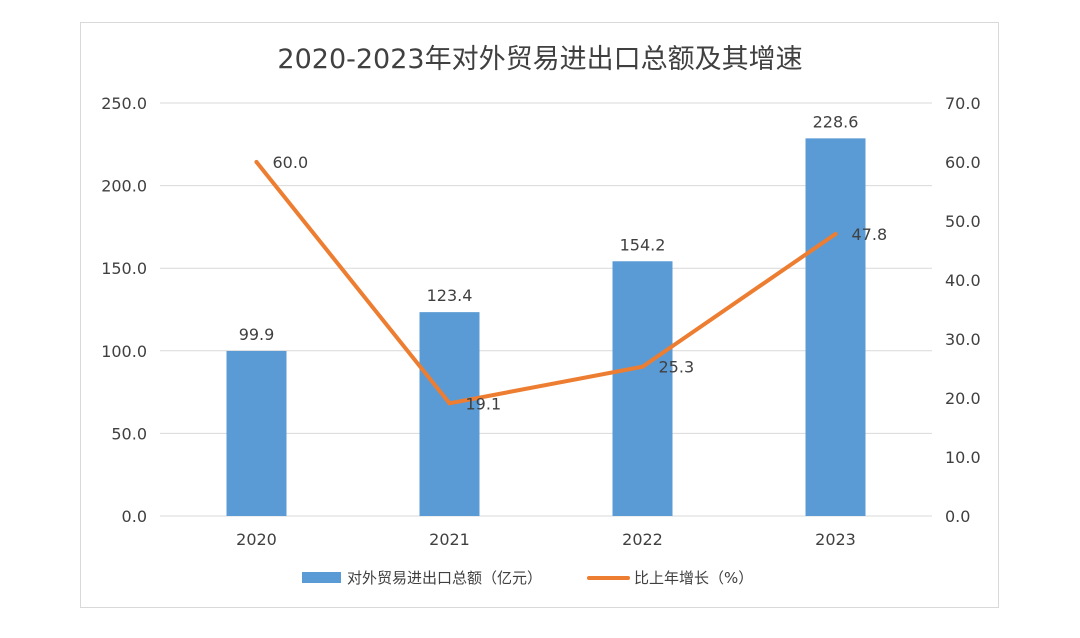  What do you see at coordinates (129, 433) in the screenshot?
I see `left-tick-label: 50.0` at bounding box center [129, 433].